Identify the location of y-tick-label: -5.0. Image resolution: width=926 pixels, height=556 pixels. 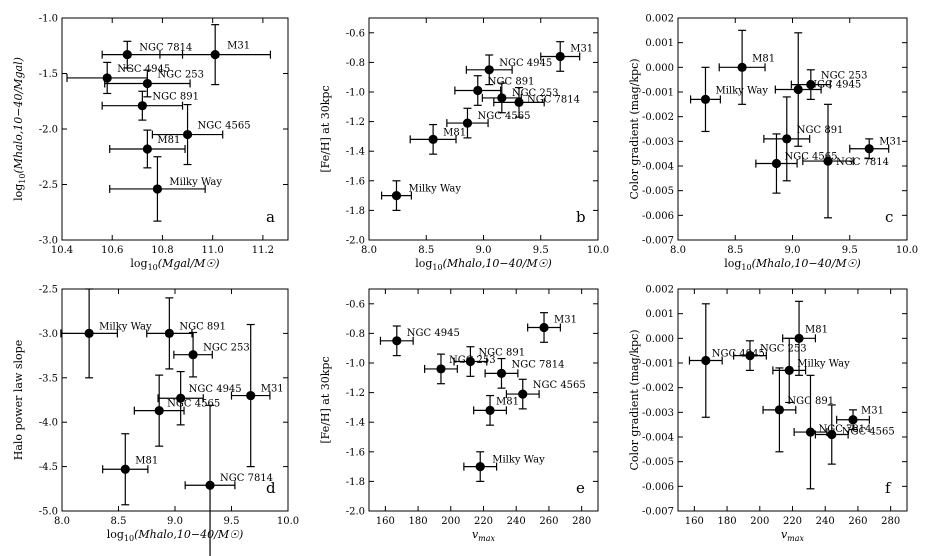
(48, 512).